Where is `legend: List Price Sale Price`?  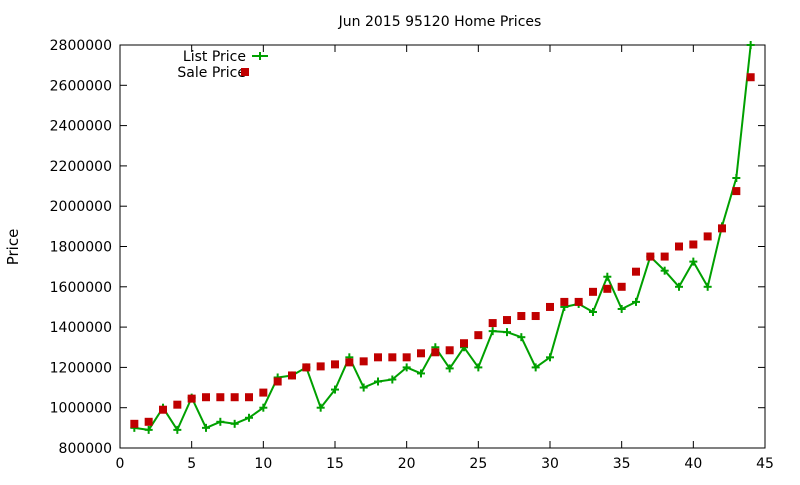 legend: List Price Sale Price is located at coordinates (222, 65).